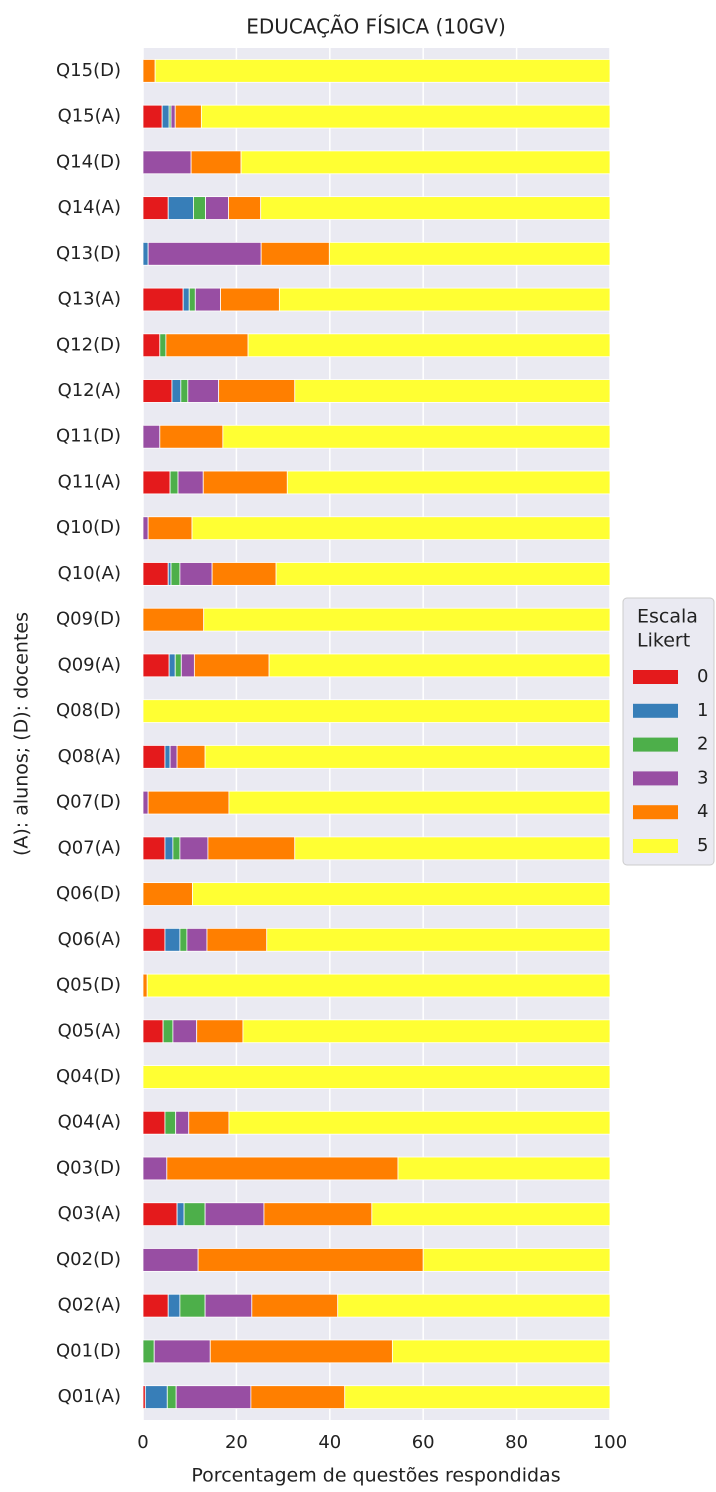 Image resolution: width=716 pixels, height=1492 pixels. Describe the element at coordinates (88, 893) in the screenshot. I see `y-tick-label: Q06(D)` at that location.